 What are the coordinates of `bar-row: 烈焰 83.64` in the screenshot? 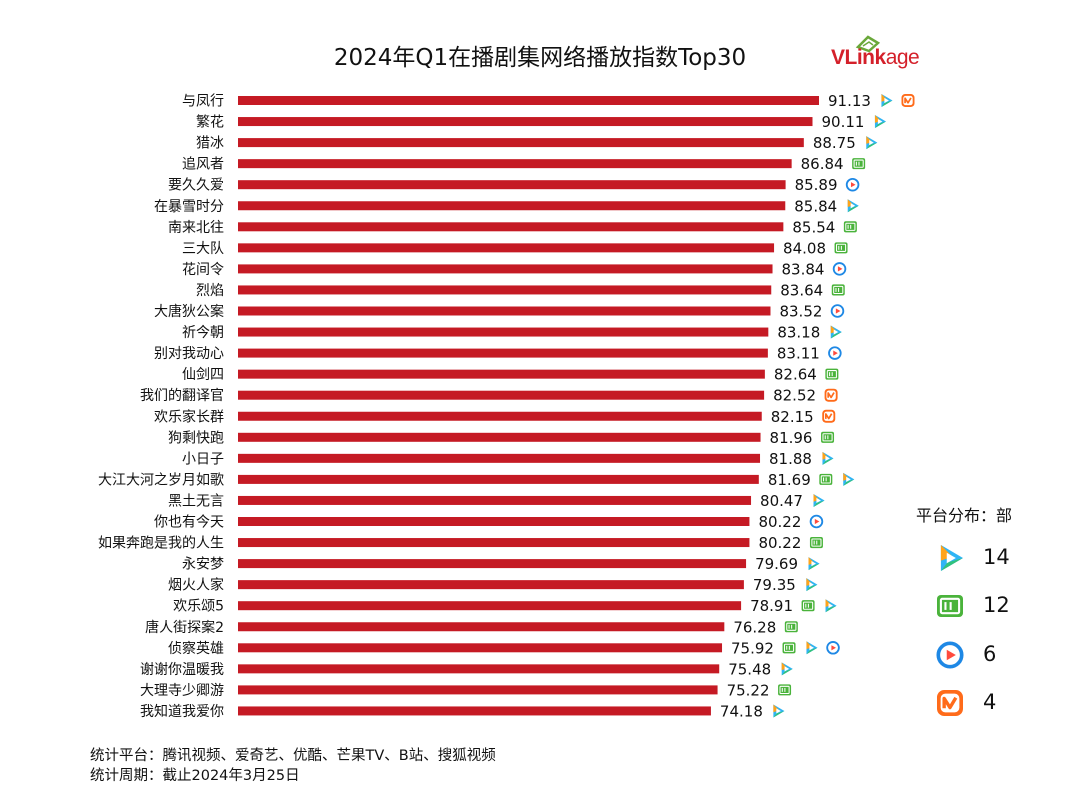 It's located at (520, 290).